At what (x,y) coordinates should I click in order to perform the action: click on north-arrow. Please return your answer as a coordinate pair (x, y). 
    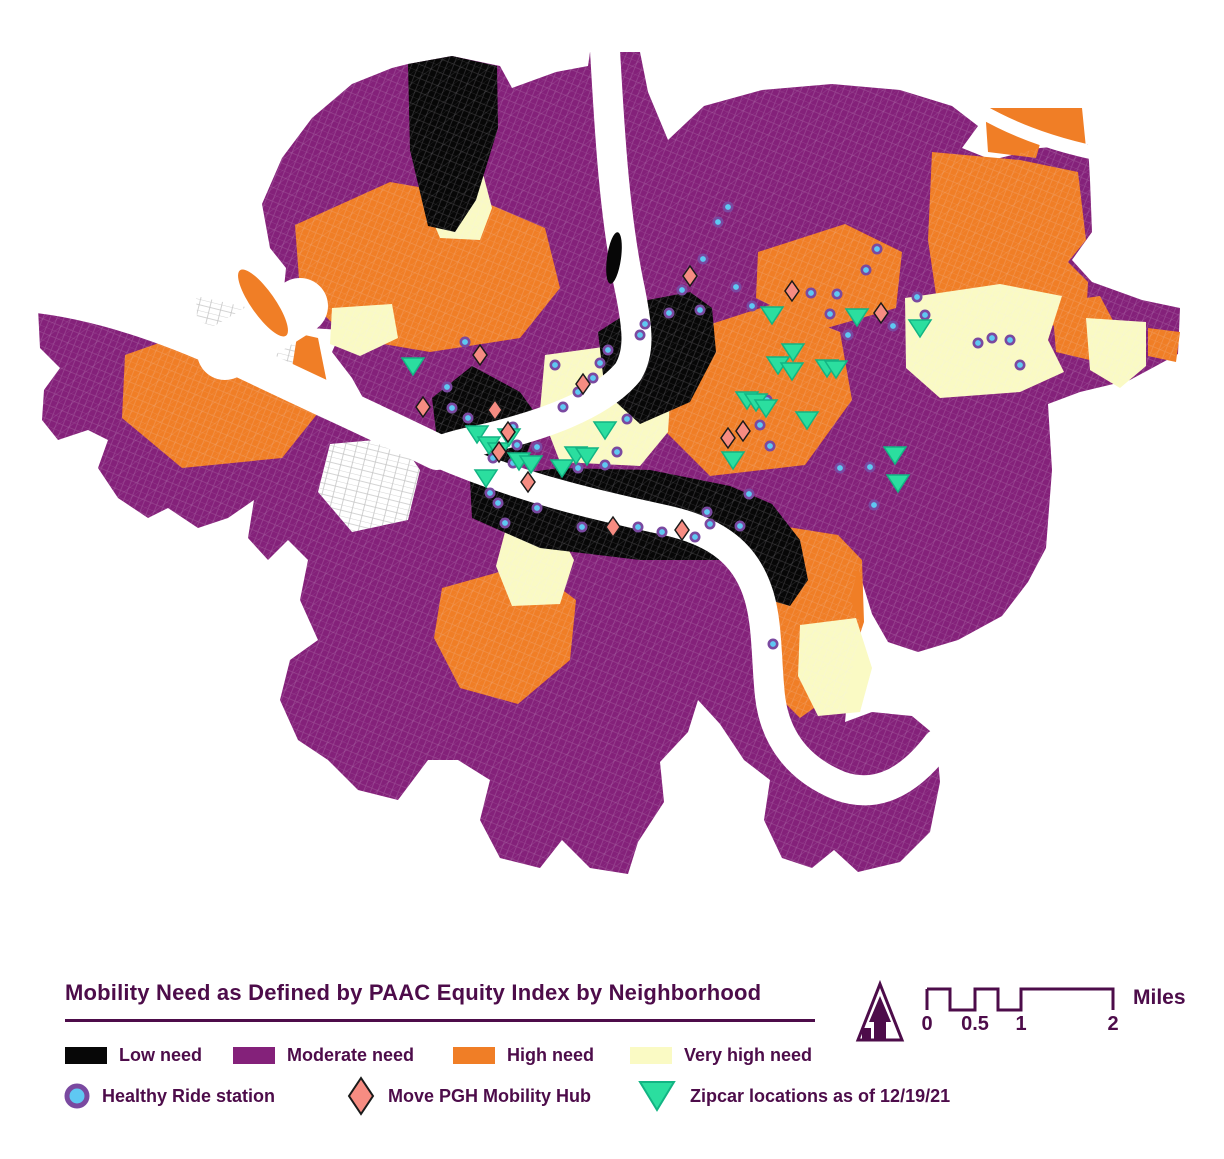
    Looking at the image, I should click on (880, 1010).